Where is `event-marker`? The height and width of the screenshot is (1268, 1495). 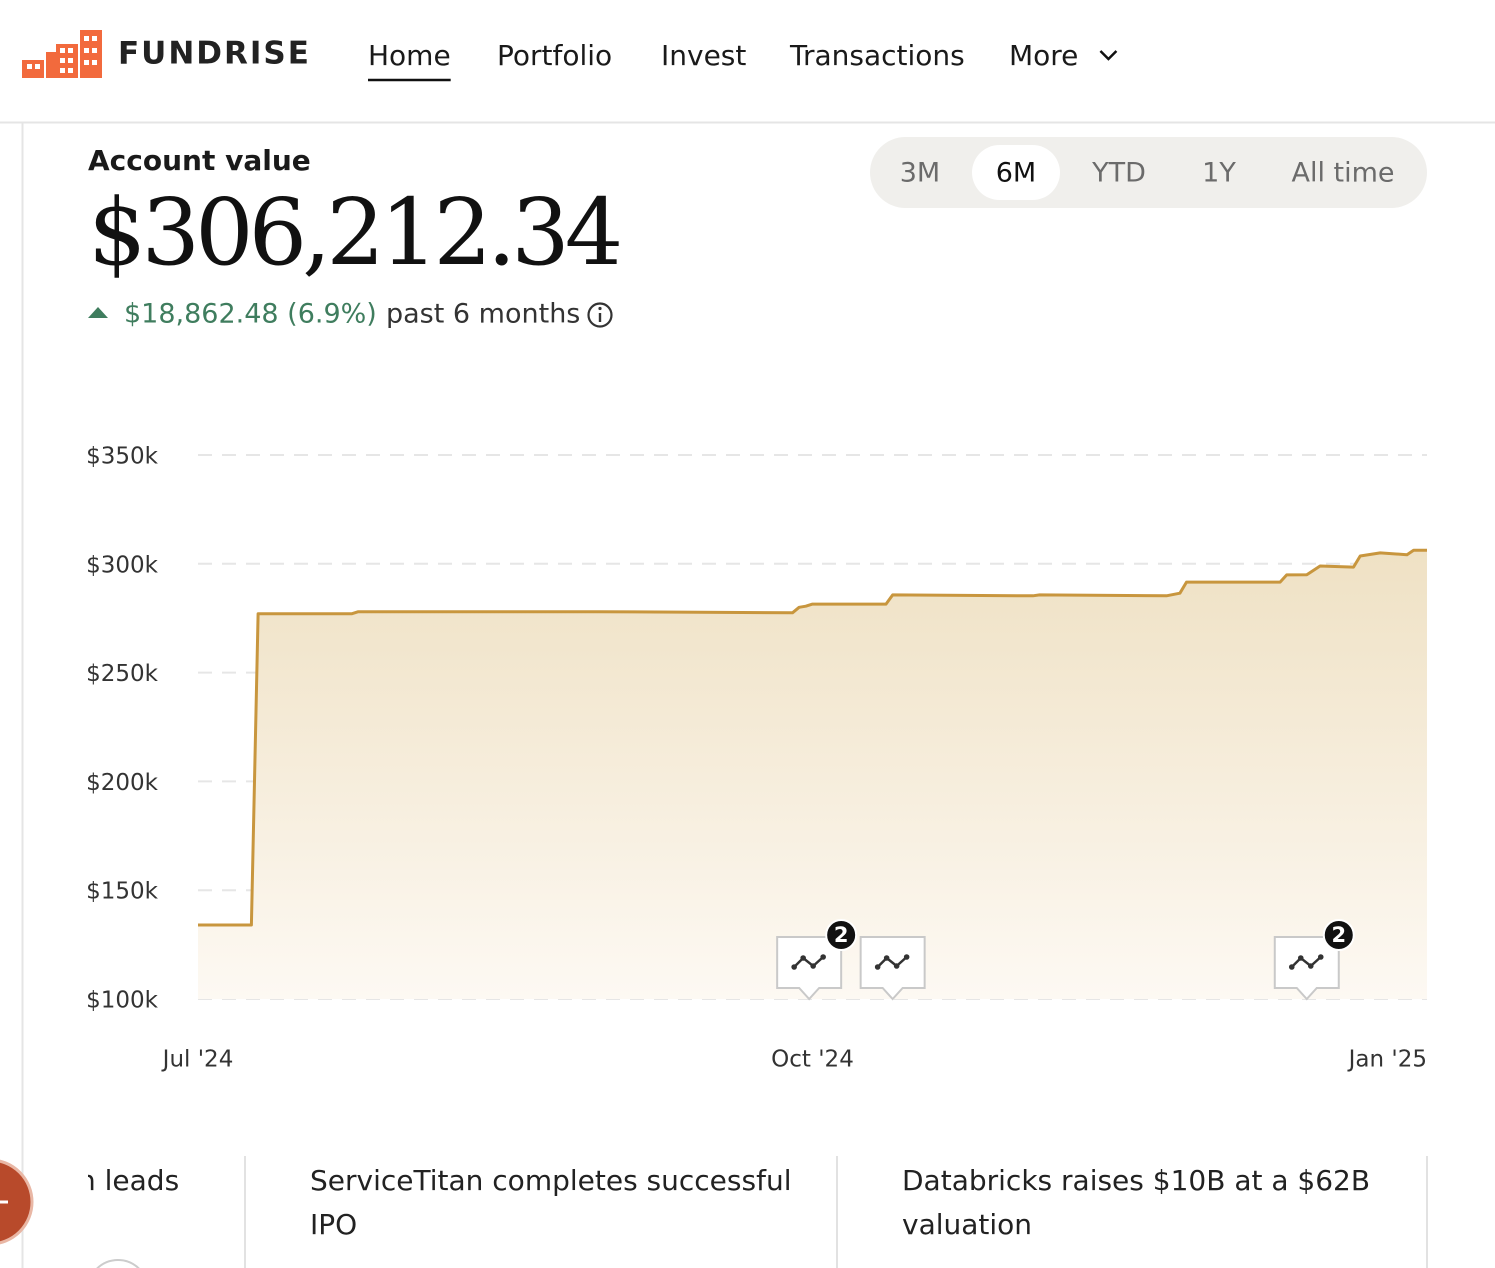
event-marker is located at coordinates (892, 968).